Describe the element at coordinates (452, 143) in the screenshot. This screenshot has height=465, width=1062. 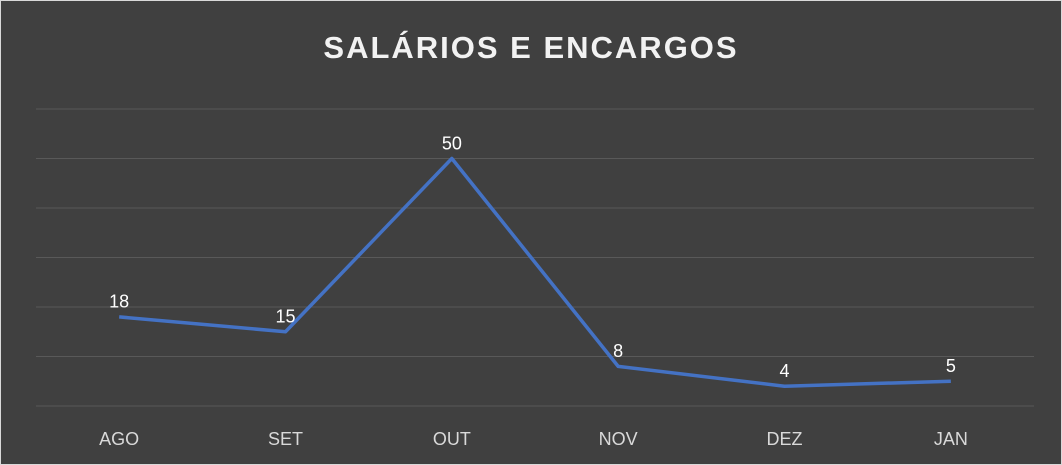
I see `data-label: 50` at that location.